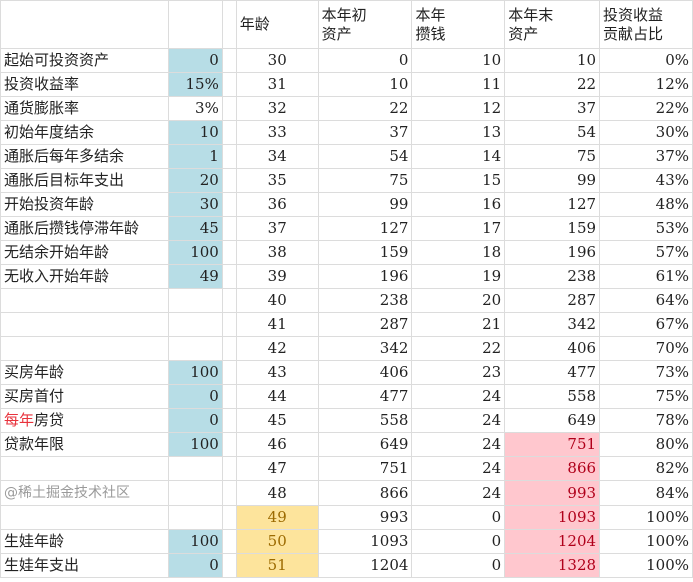 The width and height of the screenshot is (693, 582). What do you see at coordinates (195, 84) in the screenshot?
I see `param-value: 15%` at bounding box center [195, 84].